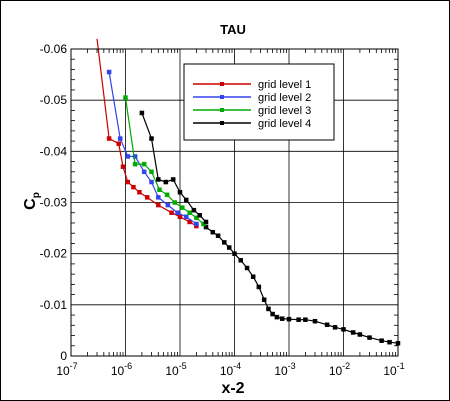  Describe the element at coordinates (252, 111) in the screenshot. I see `legend-entry: grid level 3` at that location.